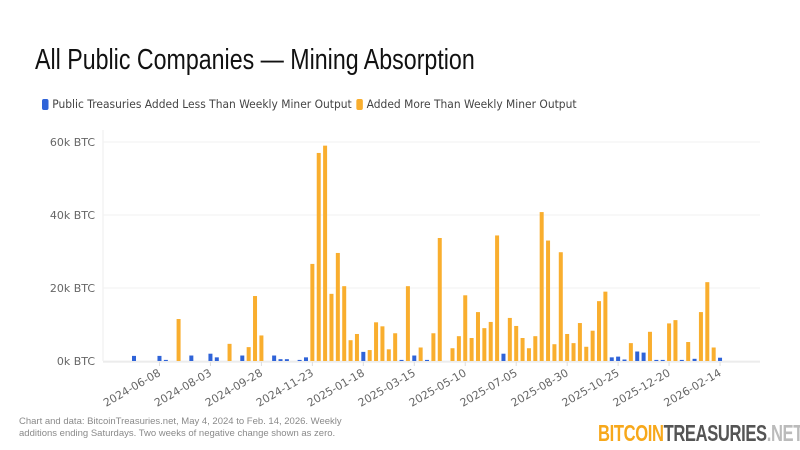  What do you see at coordinates (631, 433) in the screenshot?
I see `logo-part-bitcoin: BITCOIN` at bounding box center [631, 433].